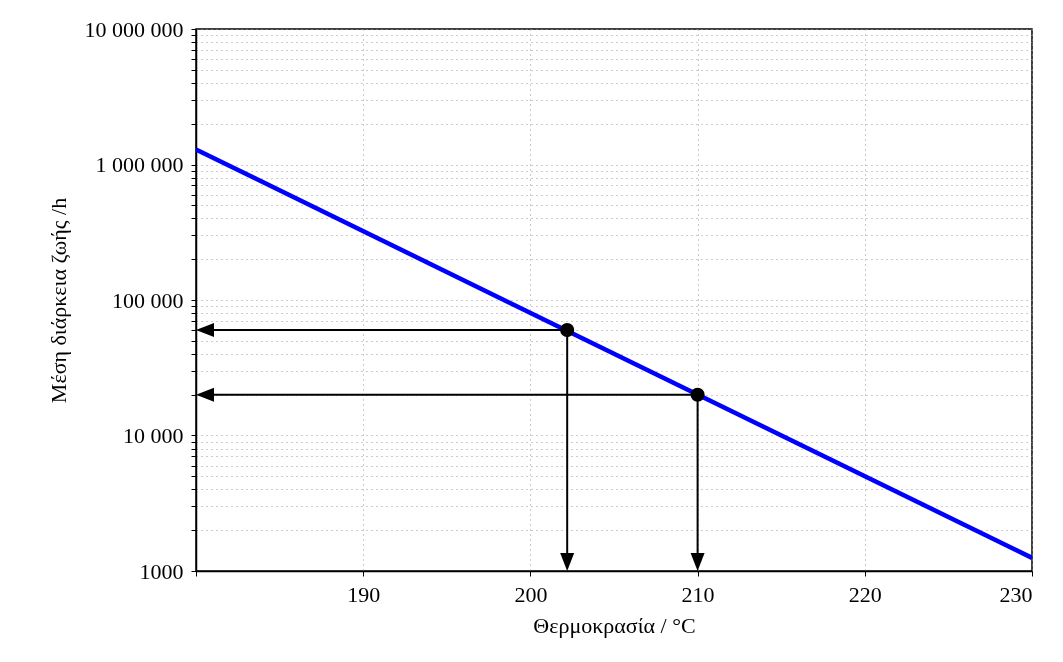 The image size is (1063, 662). Describe the element at coordinates (161, 571) in the screenshot. I see `y-tick-label: 1000` at that location.